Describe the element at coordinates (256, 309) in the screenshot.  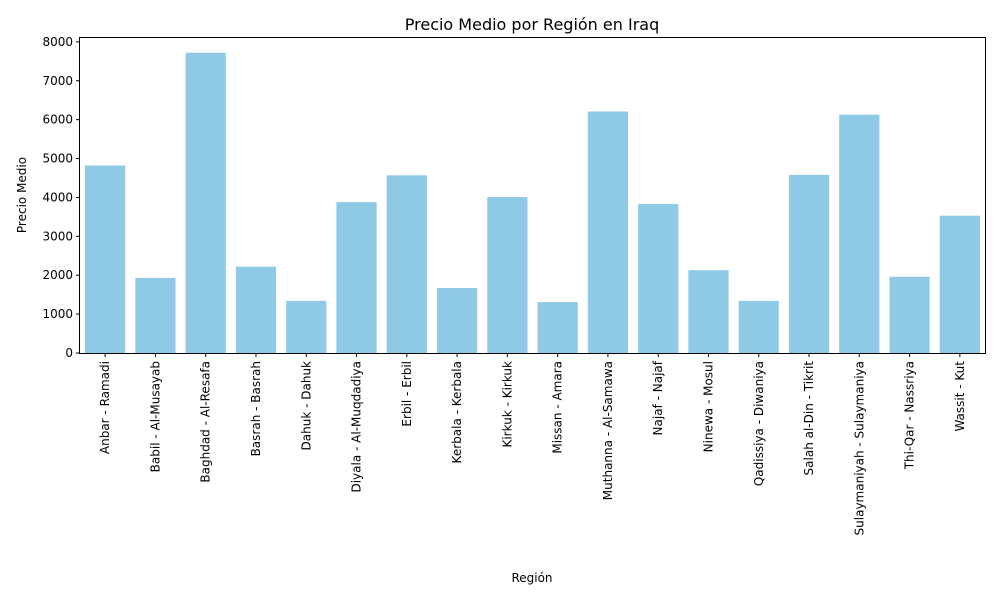
I see `bar-basrah-basrah` at that location.